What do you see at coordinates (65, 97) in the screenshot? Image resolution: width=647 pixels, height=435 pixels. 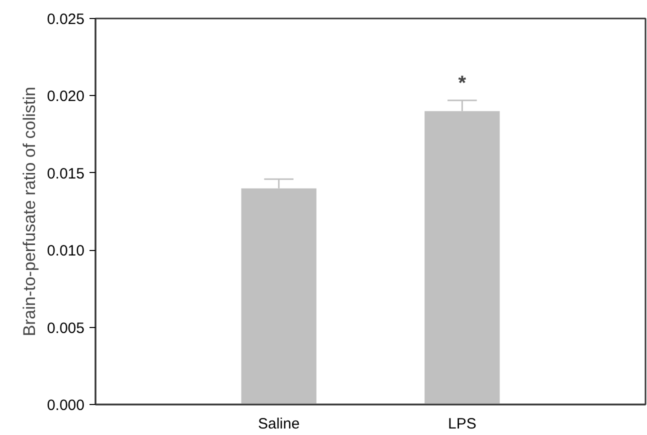 I see `y-tick-label: 0.020` at bounding box center [65, 97].